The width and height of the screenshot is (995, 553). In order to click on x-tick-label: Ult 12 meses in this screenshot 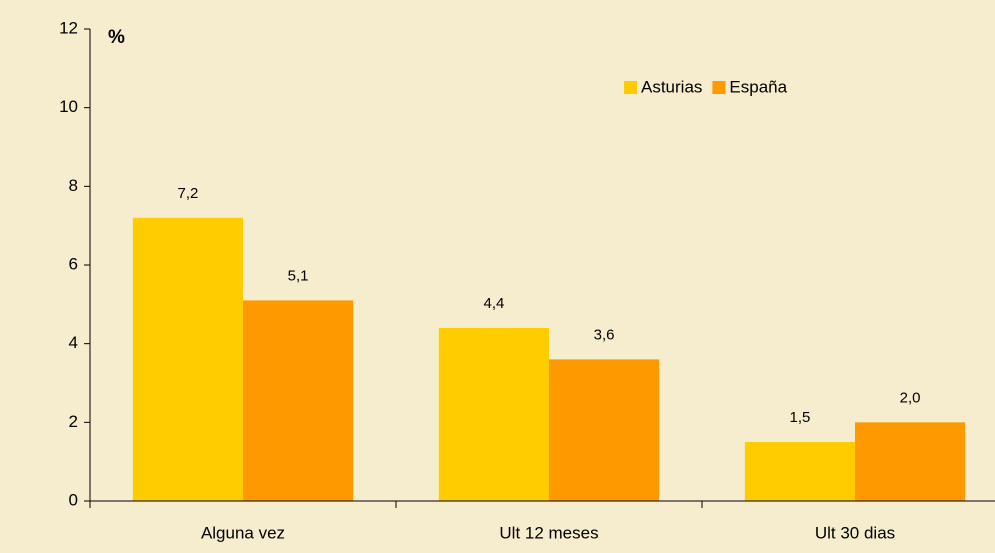, I will do `click(548, 532)`.